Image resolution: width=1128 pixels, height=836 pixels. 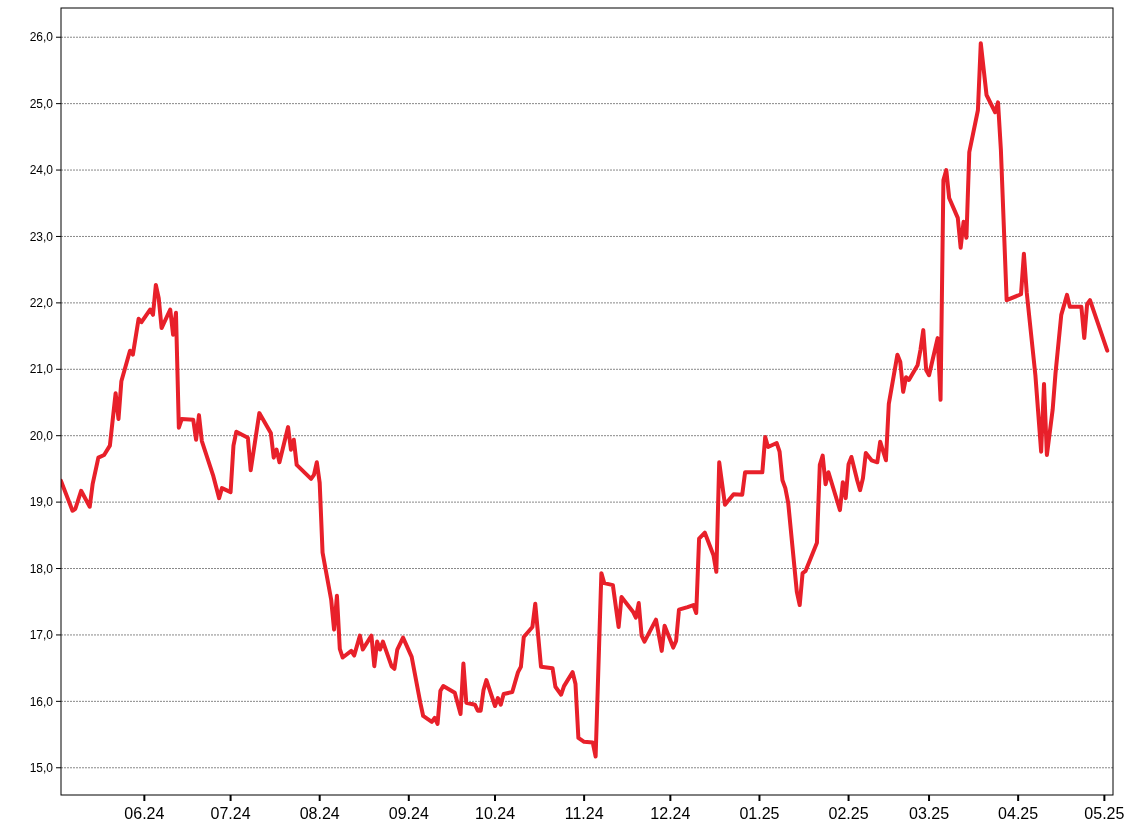 I want to click on x-tick-label: 09.24, so click(x=408, y=813).